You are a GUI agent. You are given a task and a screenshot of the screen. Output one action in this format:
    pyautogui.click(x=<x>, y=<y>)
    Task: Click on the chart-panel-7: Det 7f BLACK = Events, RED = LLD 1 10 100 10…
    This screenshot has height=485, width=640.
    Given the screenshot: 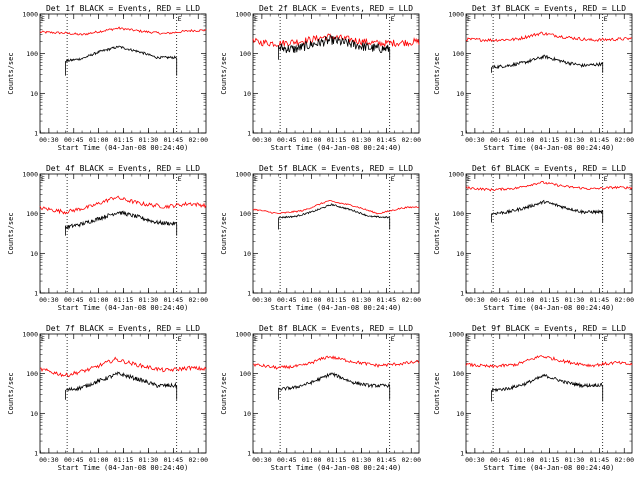 What is the action you would take?
    pyautogui.click(x=107, y=398)
    